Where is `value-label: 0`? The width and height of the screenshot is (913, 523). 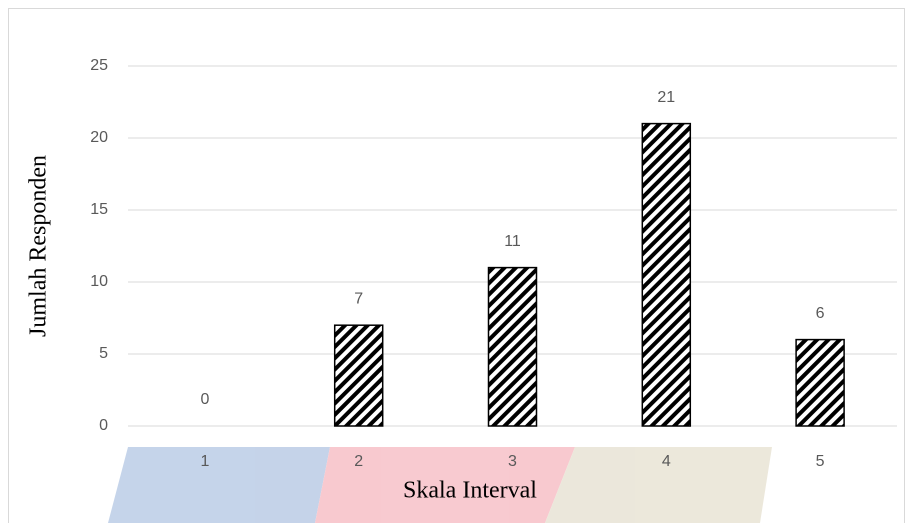 value-label: 0 is located at coordinates (204, 399).